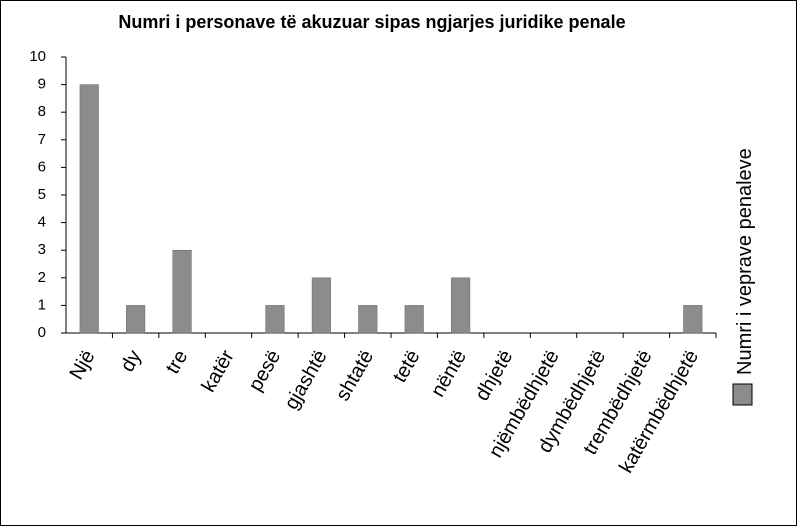 The height and width of the screenshot is (526, 797). What do you see at coordinates (42, 84) in the screenshot?
I see `y-tick-label: 9` at bounding box center [42, 84].